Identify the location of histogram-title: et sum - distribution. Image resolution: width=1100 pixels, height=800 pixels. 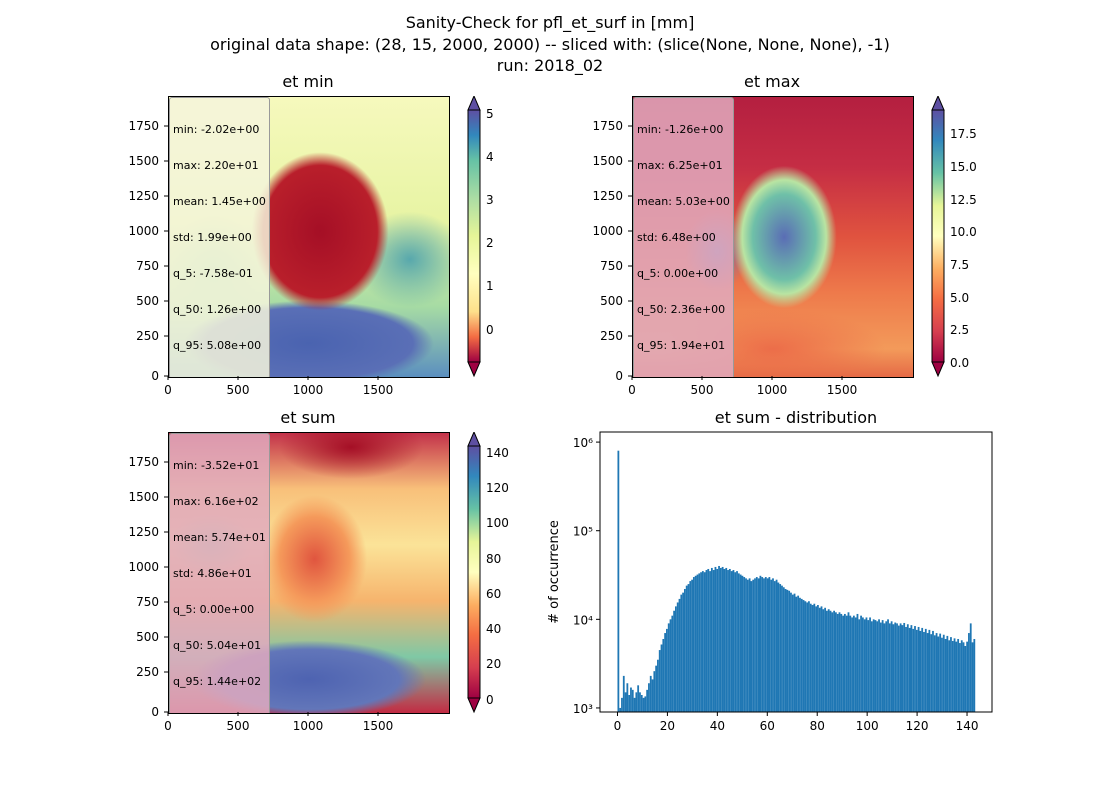
(796, 417).